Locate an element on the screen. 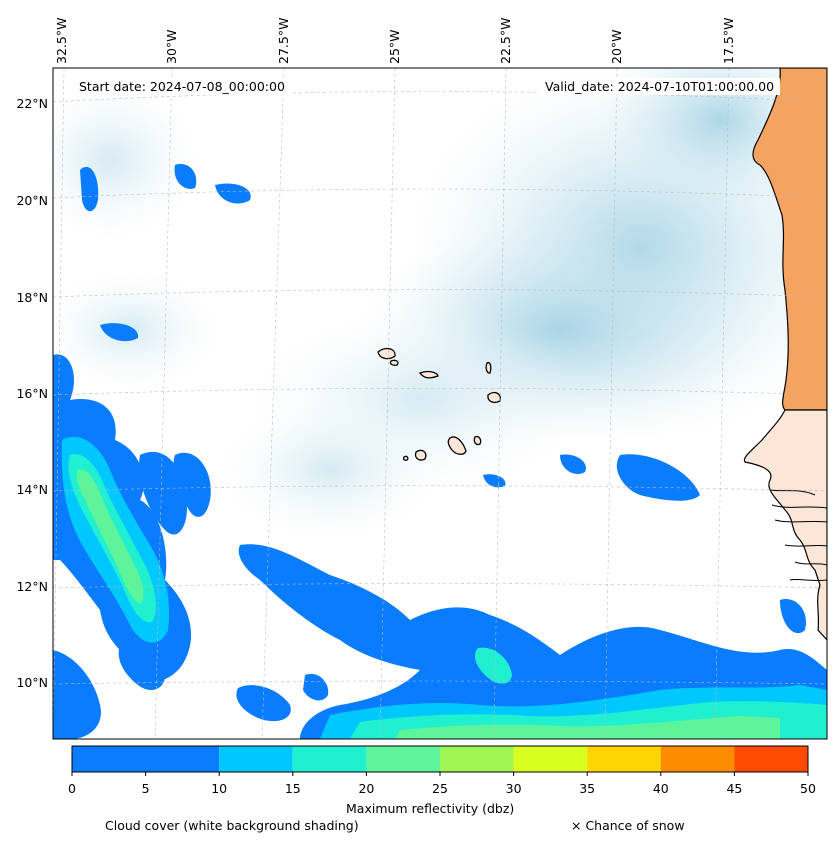  africa-coast-north is located at coordinates (789, 239).